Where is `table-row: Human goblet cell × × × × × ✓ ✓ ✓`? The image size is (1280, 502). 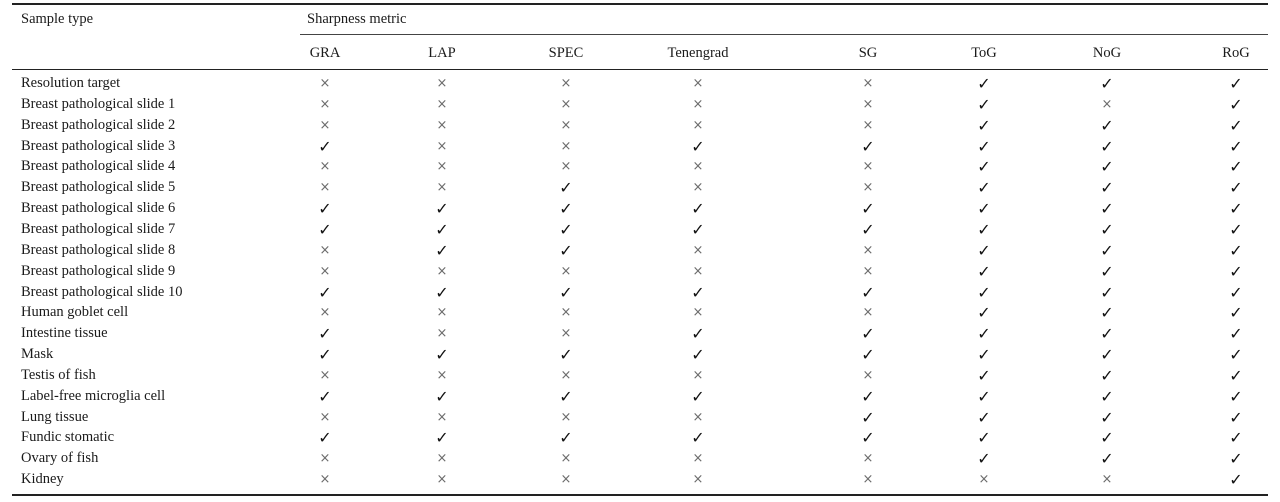 table-row: Human goblet cell × × × × × ✓ ✓ ✓ is located at coordinates (640, 312).